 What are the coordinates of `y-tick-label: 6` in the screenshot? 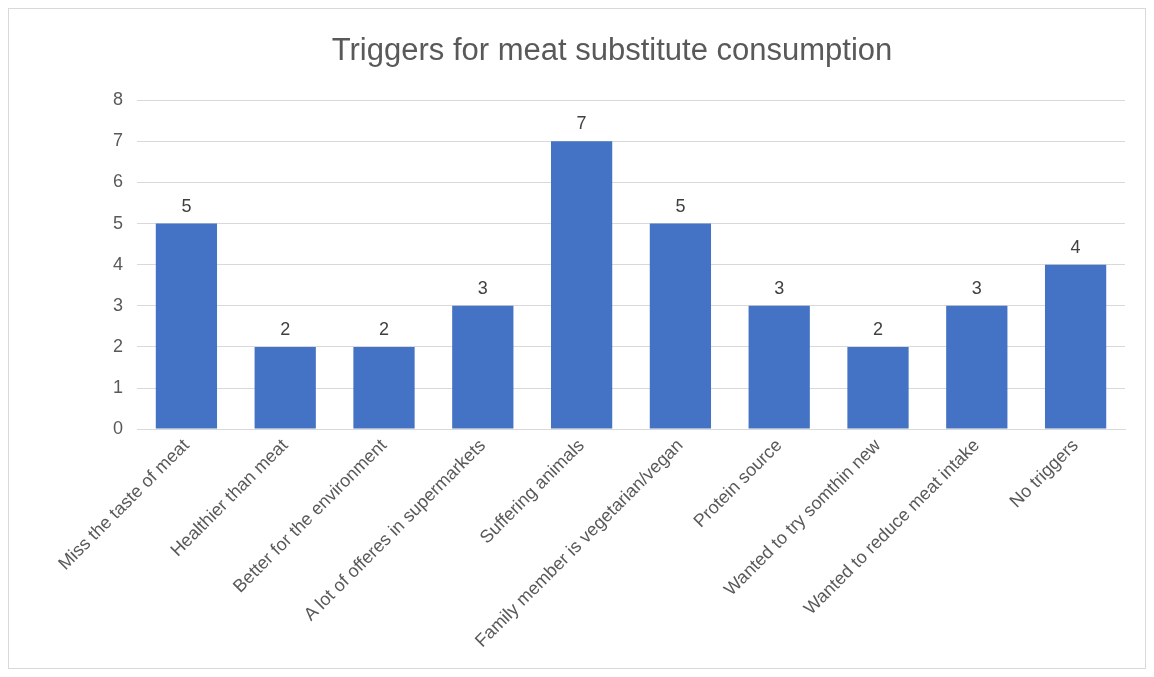 It's located at (118, 181).